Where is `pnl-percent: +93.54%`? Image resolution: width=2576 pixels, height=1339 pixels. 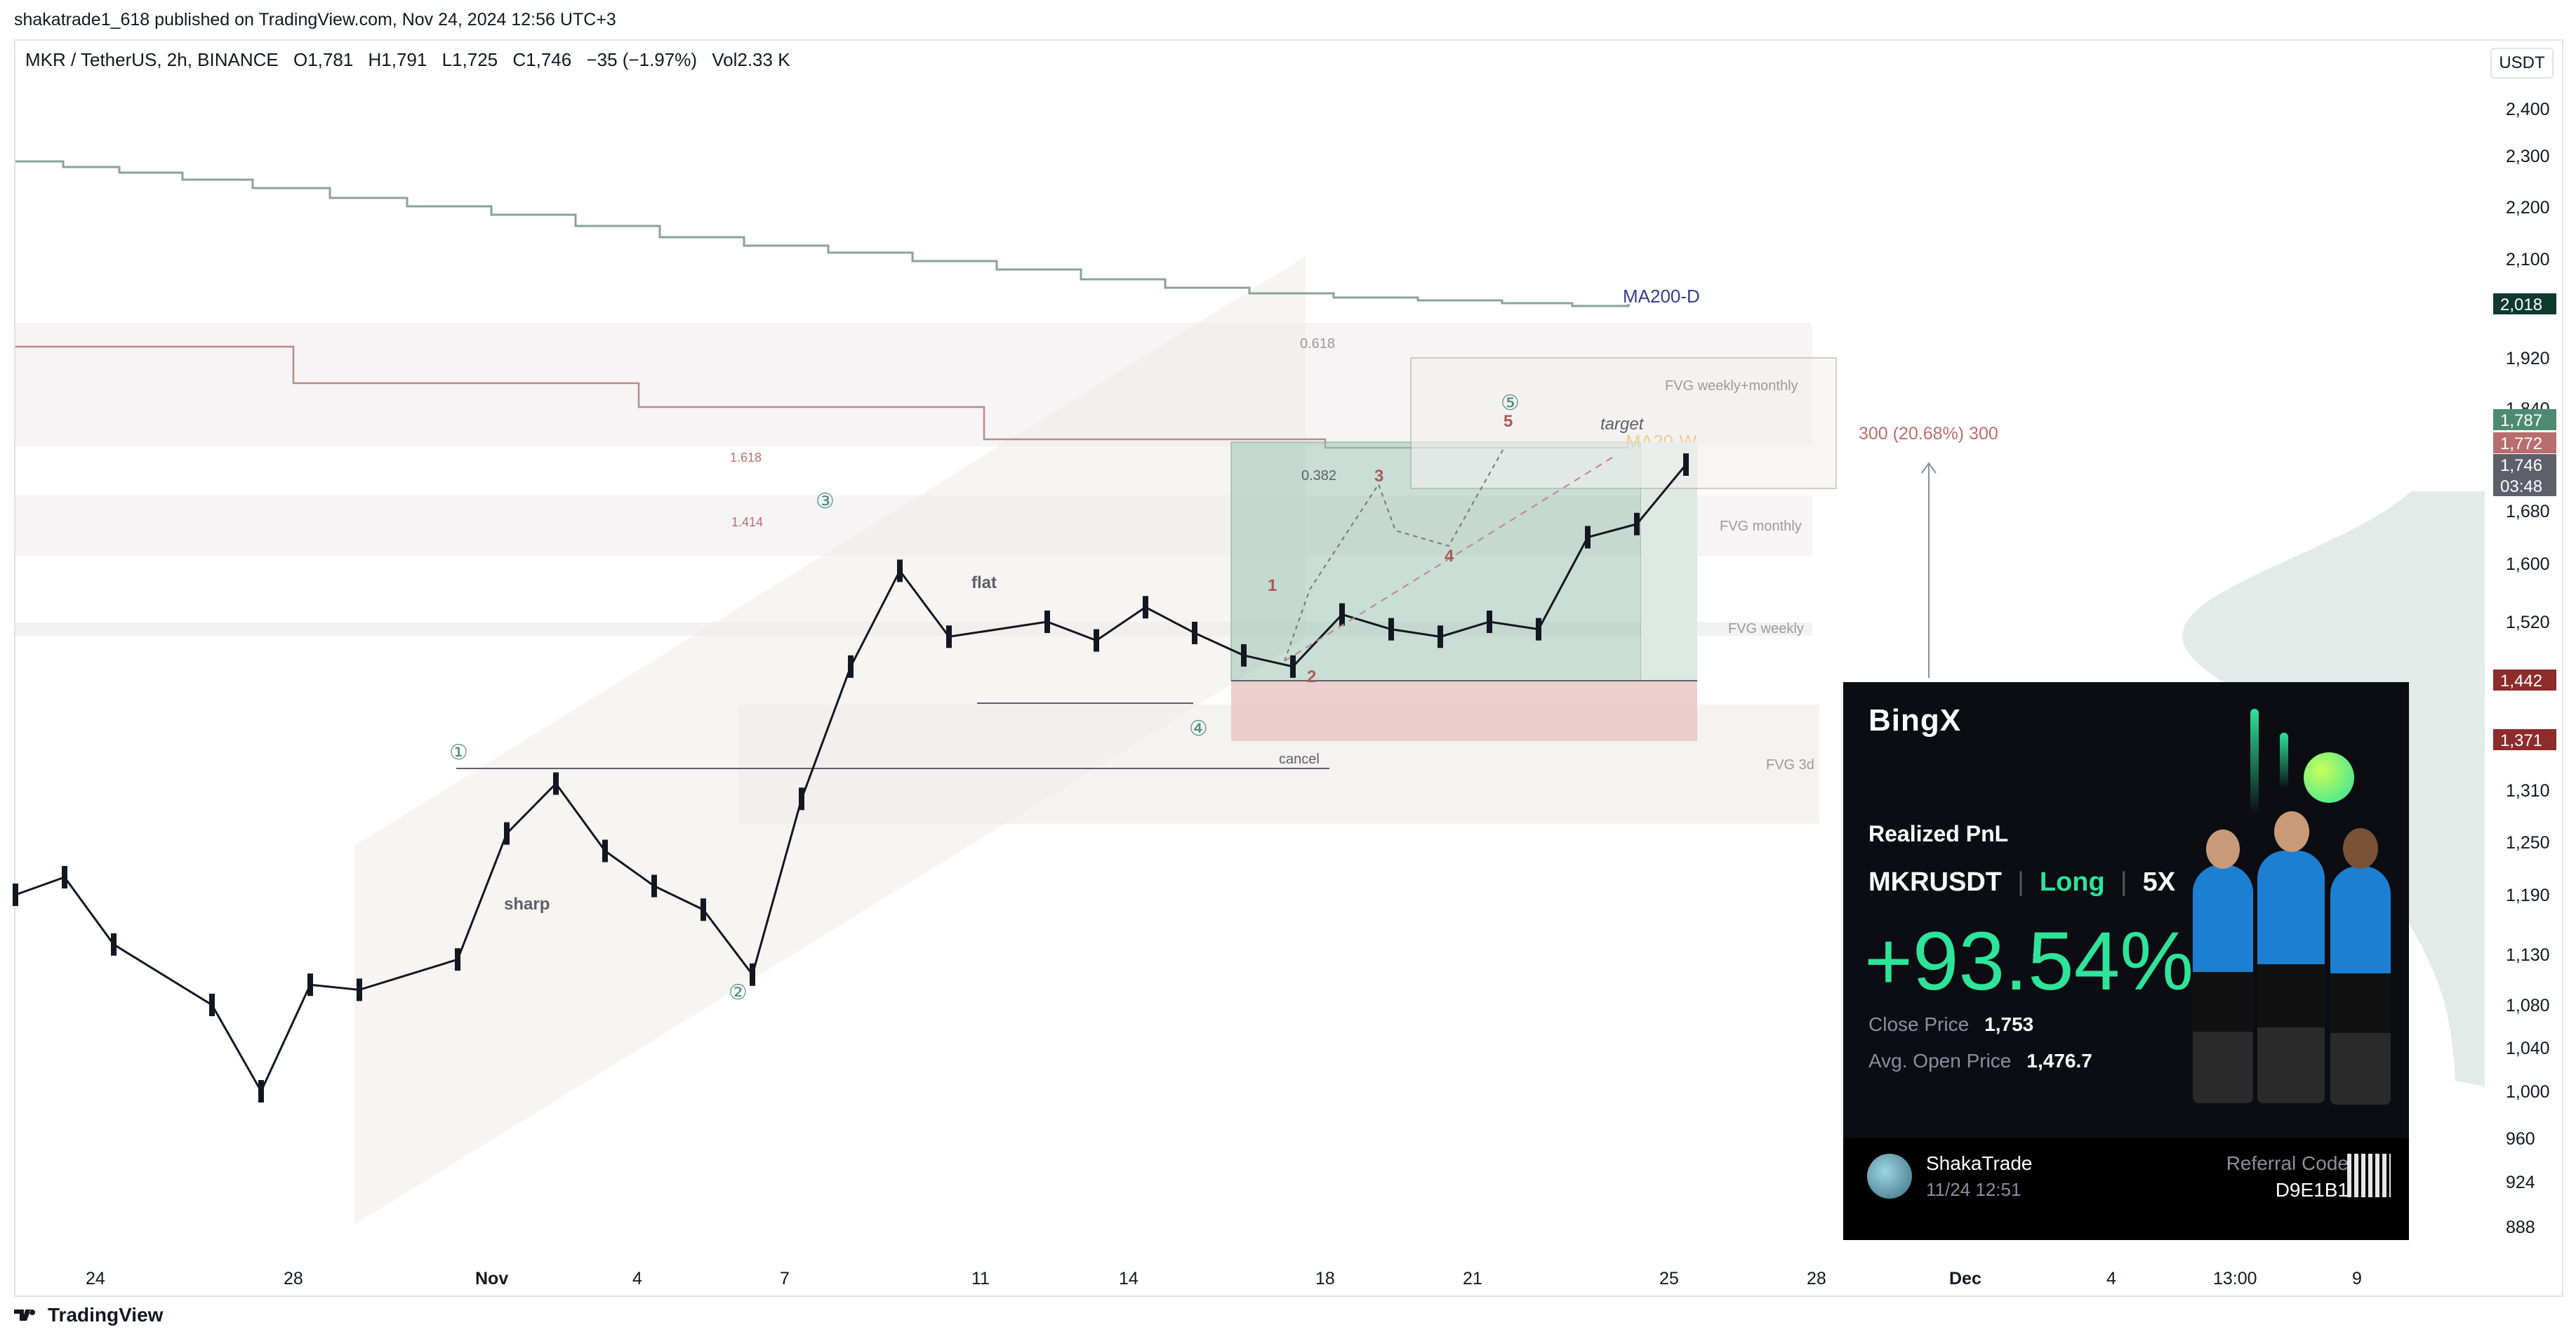
pnl-percent: +93.54% is located at coordinates (2029, 961).